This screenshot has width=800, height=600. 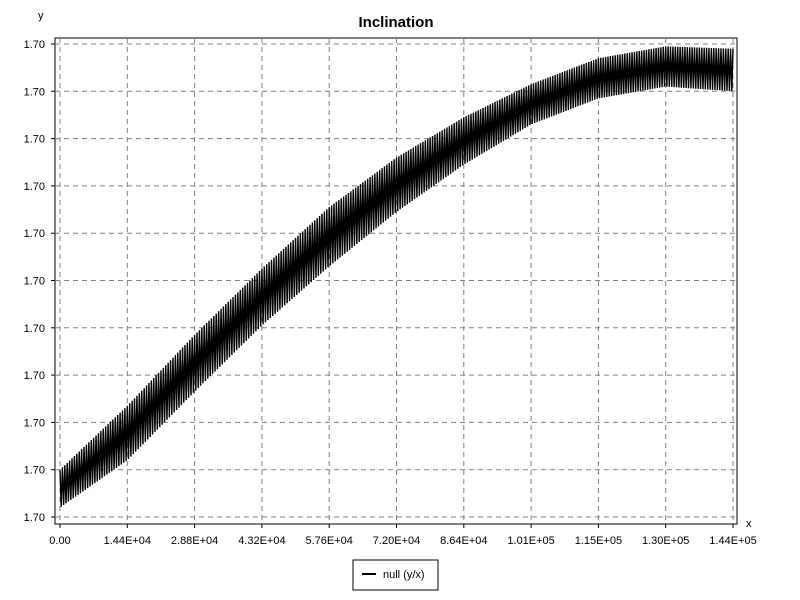 What do you see at coordinates (34, 92) in the screenshot?
I see `y-tick-label-9: 1.70` at bounding box center [34, 92].